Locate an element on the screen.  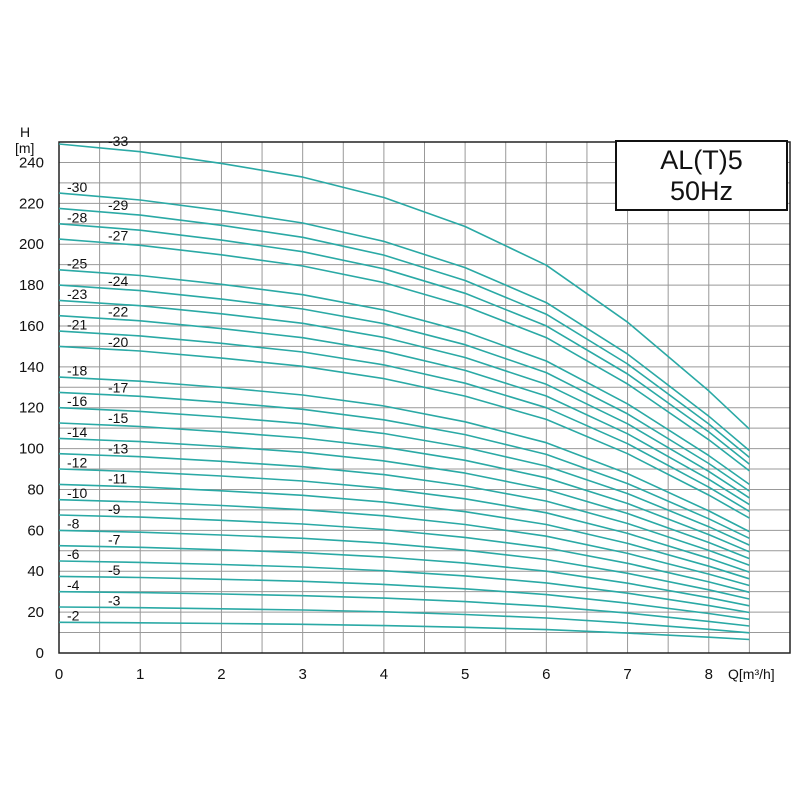
x-tick-label: 8 is located at coordinates (709, 674).